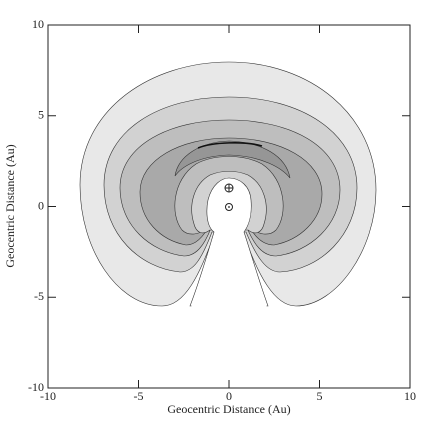  I want to click on y-tick-label: -10, so click(36, 387).